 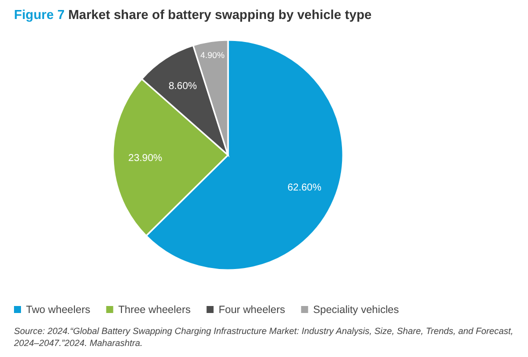 What do you see at coordinates (356, 310) in the screenshot?
I see `legend-label: Speciality vehicles` at bounding box center [356, 310].